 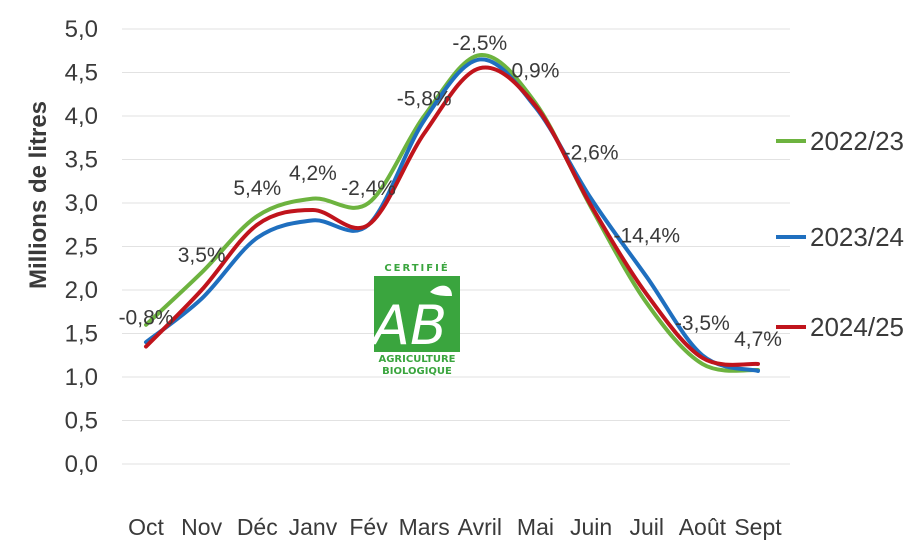 What do you see at coordinates (703, 527) in the screenshot?
I see `x-tick-label: Août` at bounding box center [703, 527].